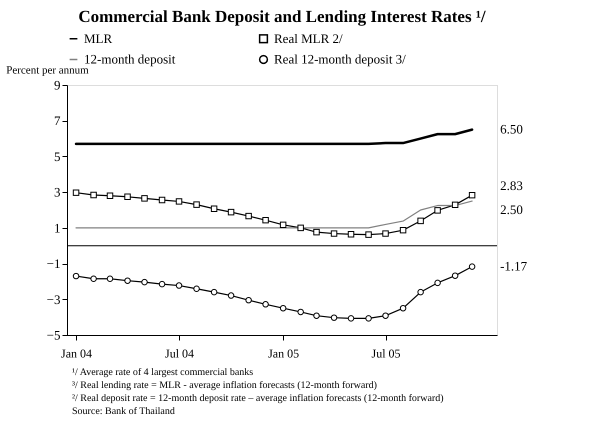 The image size is (595, 441). Describe the element at coordinates (511, 186) in the screenshot. I see `annotation: 2.83` at that location.